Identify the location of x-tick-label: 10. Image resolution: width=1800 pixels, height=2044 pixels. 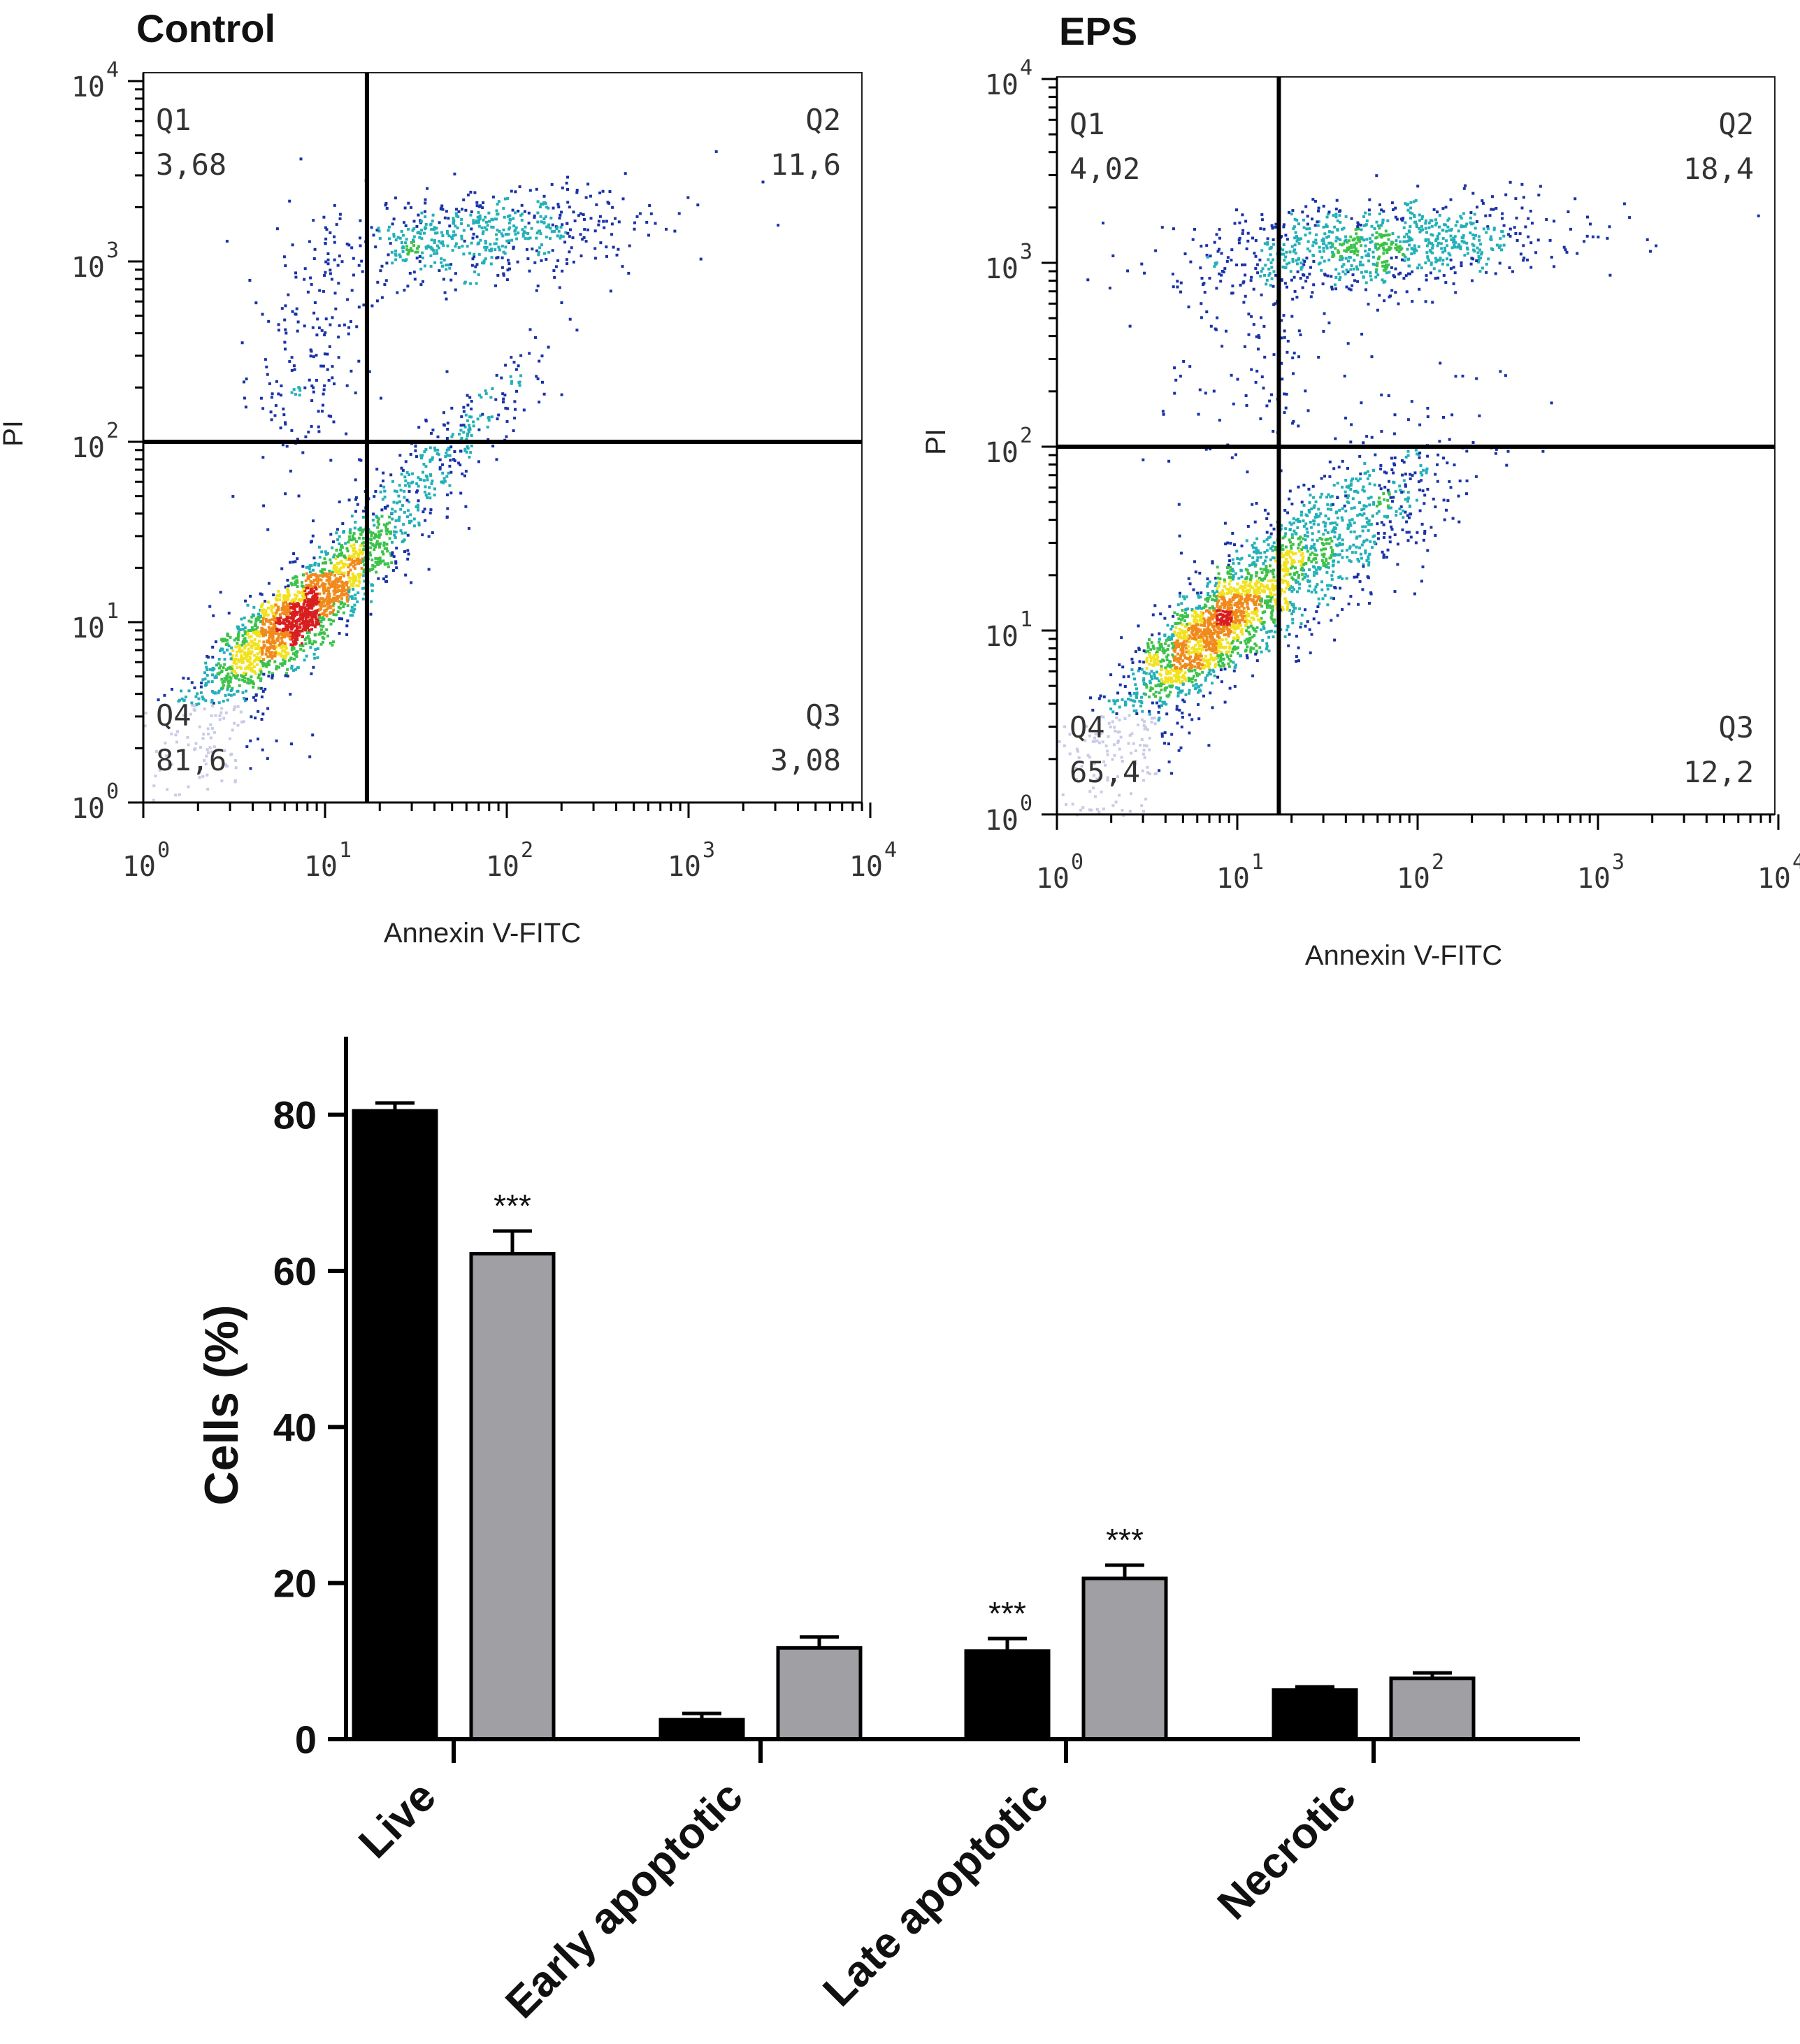
(502, 867).